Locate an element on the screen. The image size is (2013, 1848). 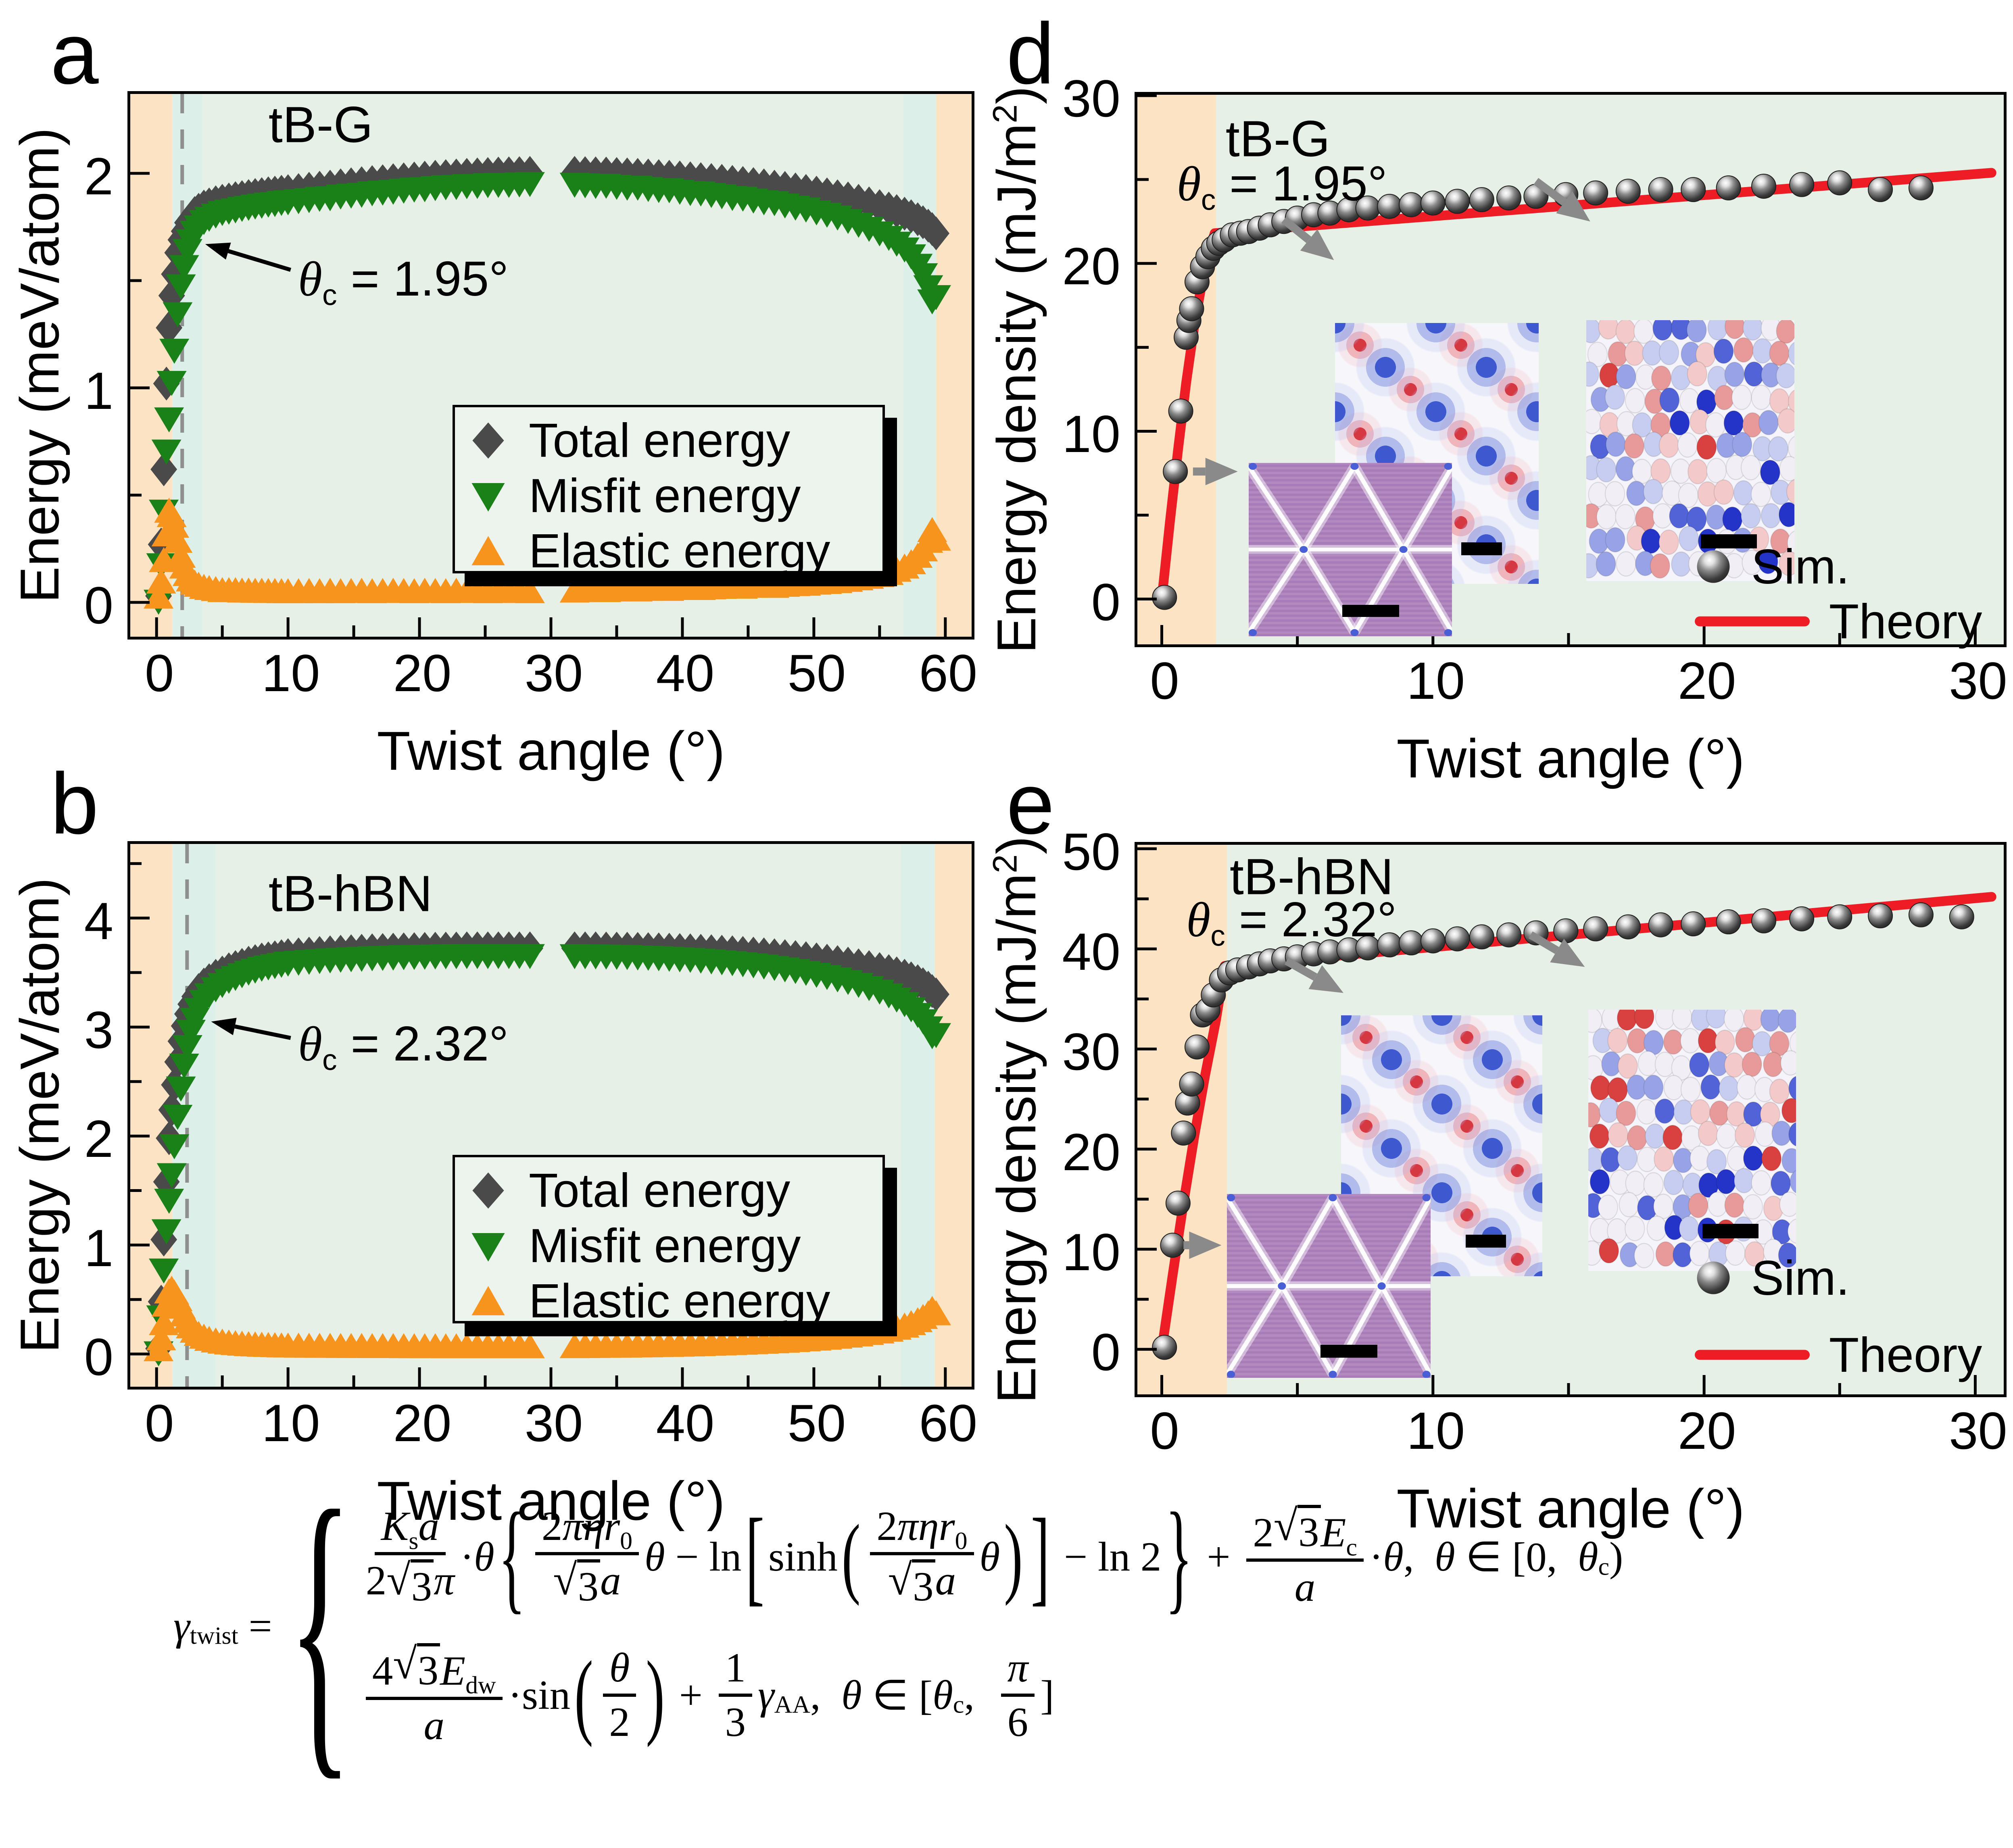
y-axis-label: Energy density (mJ/m2) is located at coordinates (1016, 369).